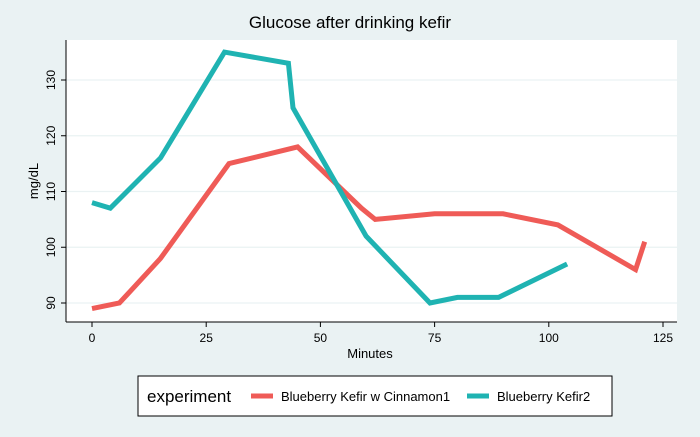  Describe the element at coordinates (51, 135) in the screenshot. I see `y-tick-label-120: 120` at that location.